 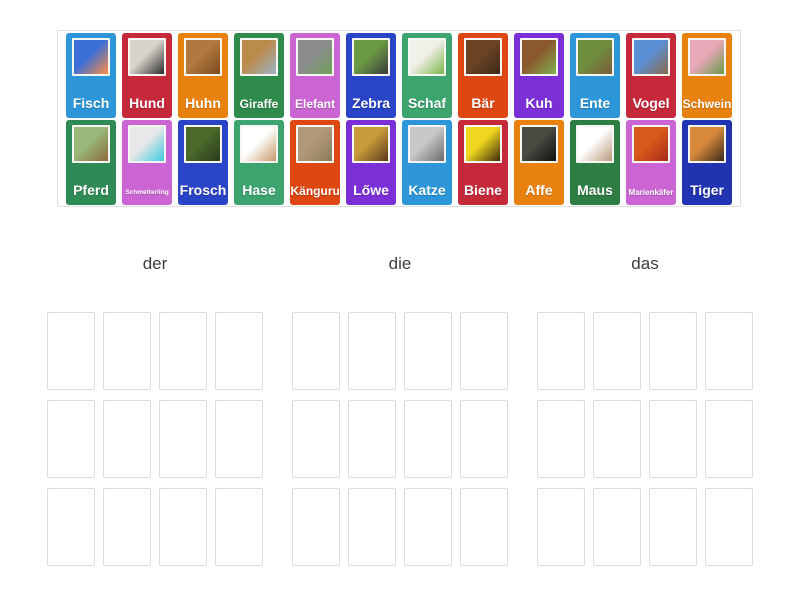 I want to click on animal-card-label: Katze, so click(x=427, y=189).